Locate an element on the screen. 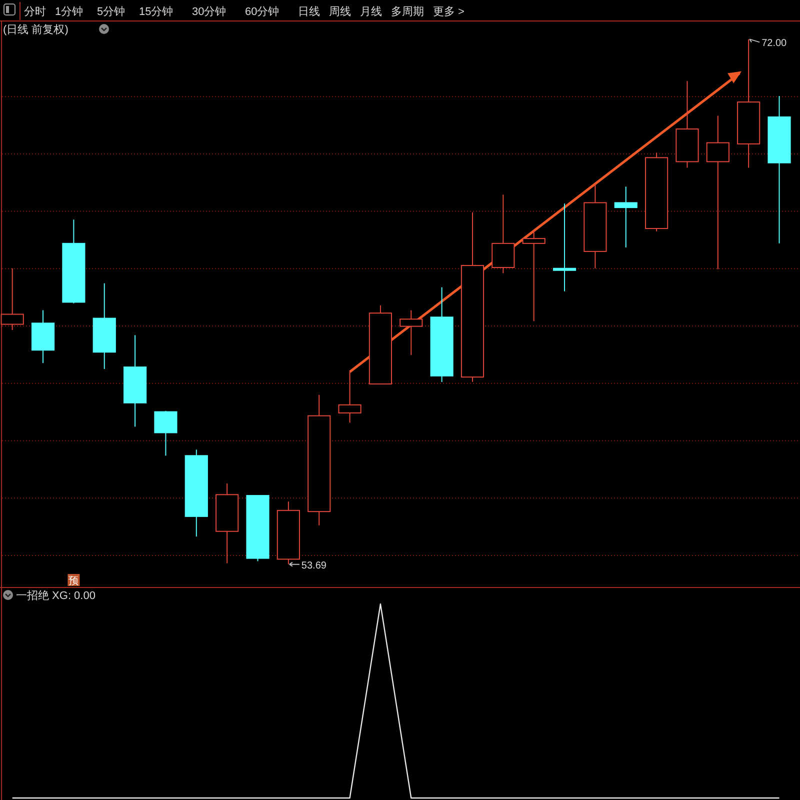 The image size is (800, 800). chart-title: 一招绝 XG: 0.00 is located at coordinates (56, 596).